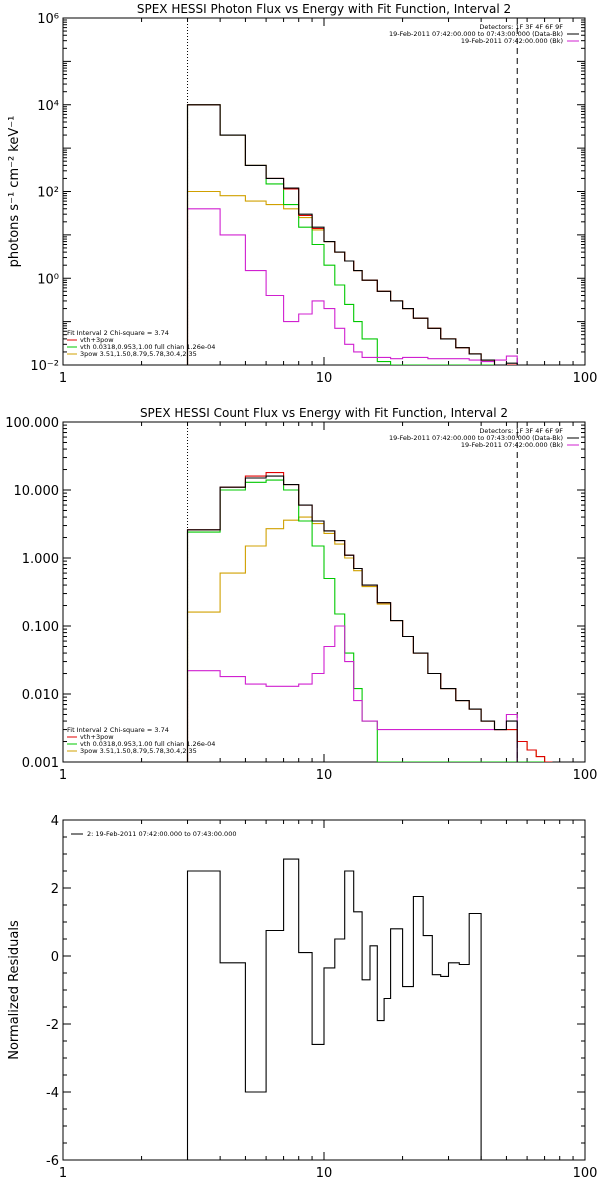 This screenshot has height=1200, width=600. What do you see at coordinates (52, 1025) in the screenshot?
I see `y-tick-label: -2` at bounding box center [52, 1025].